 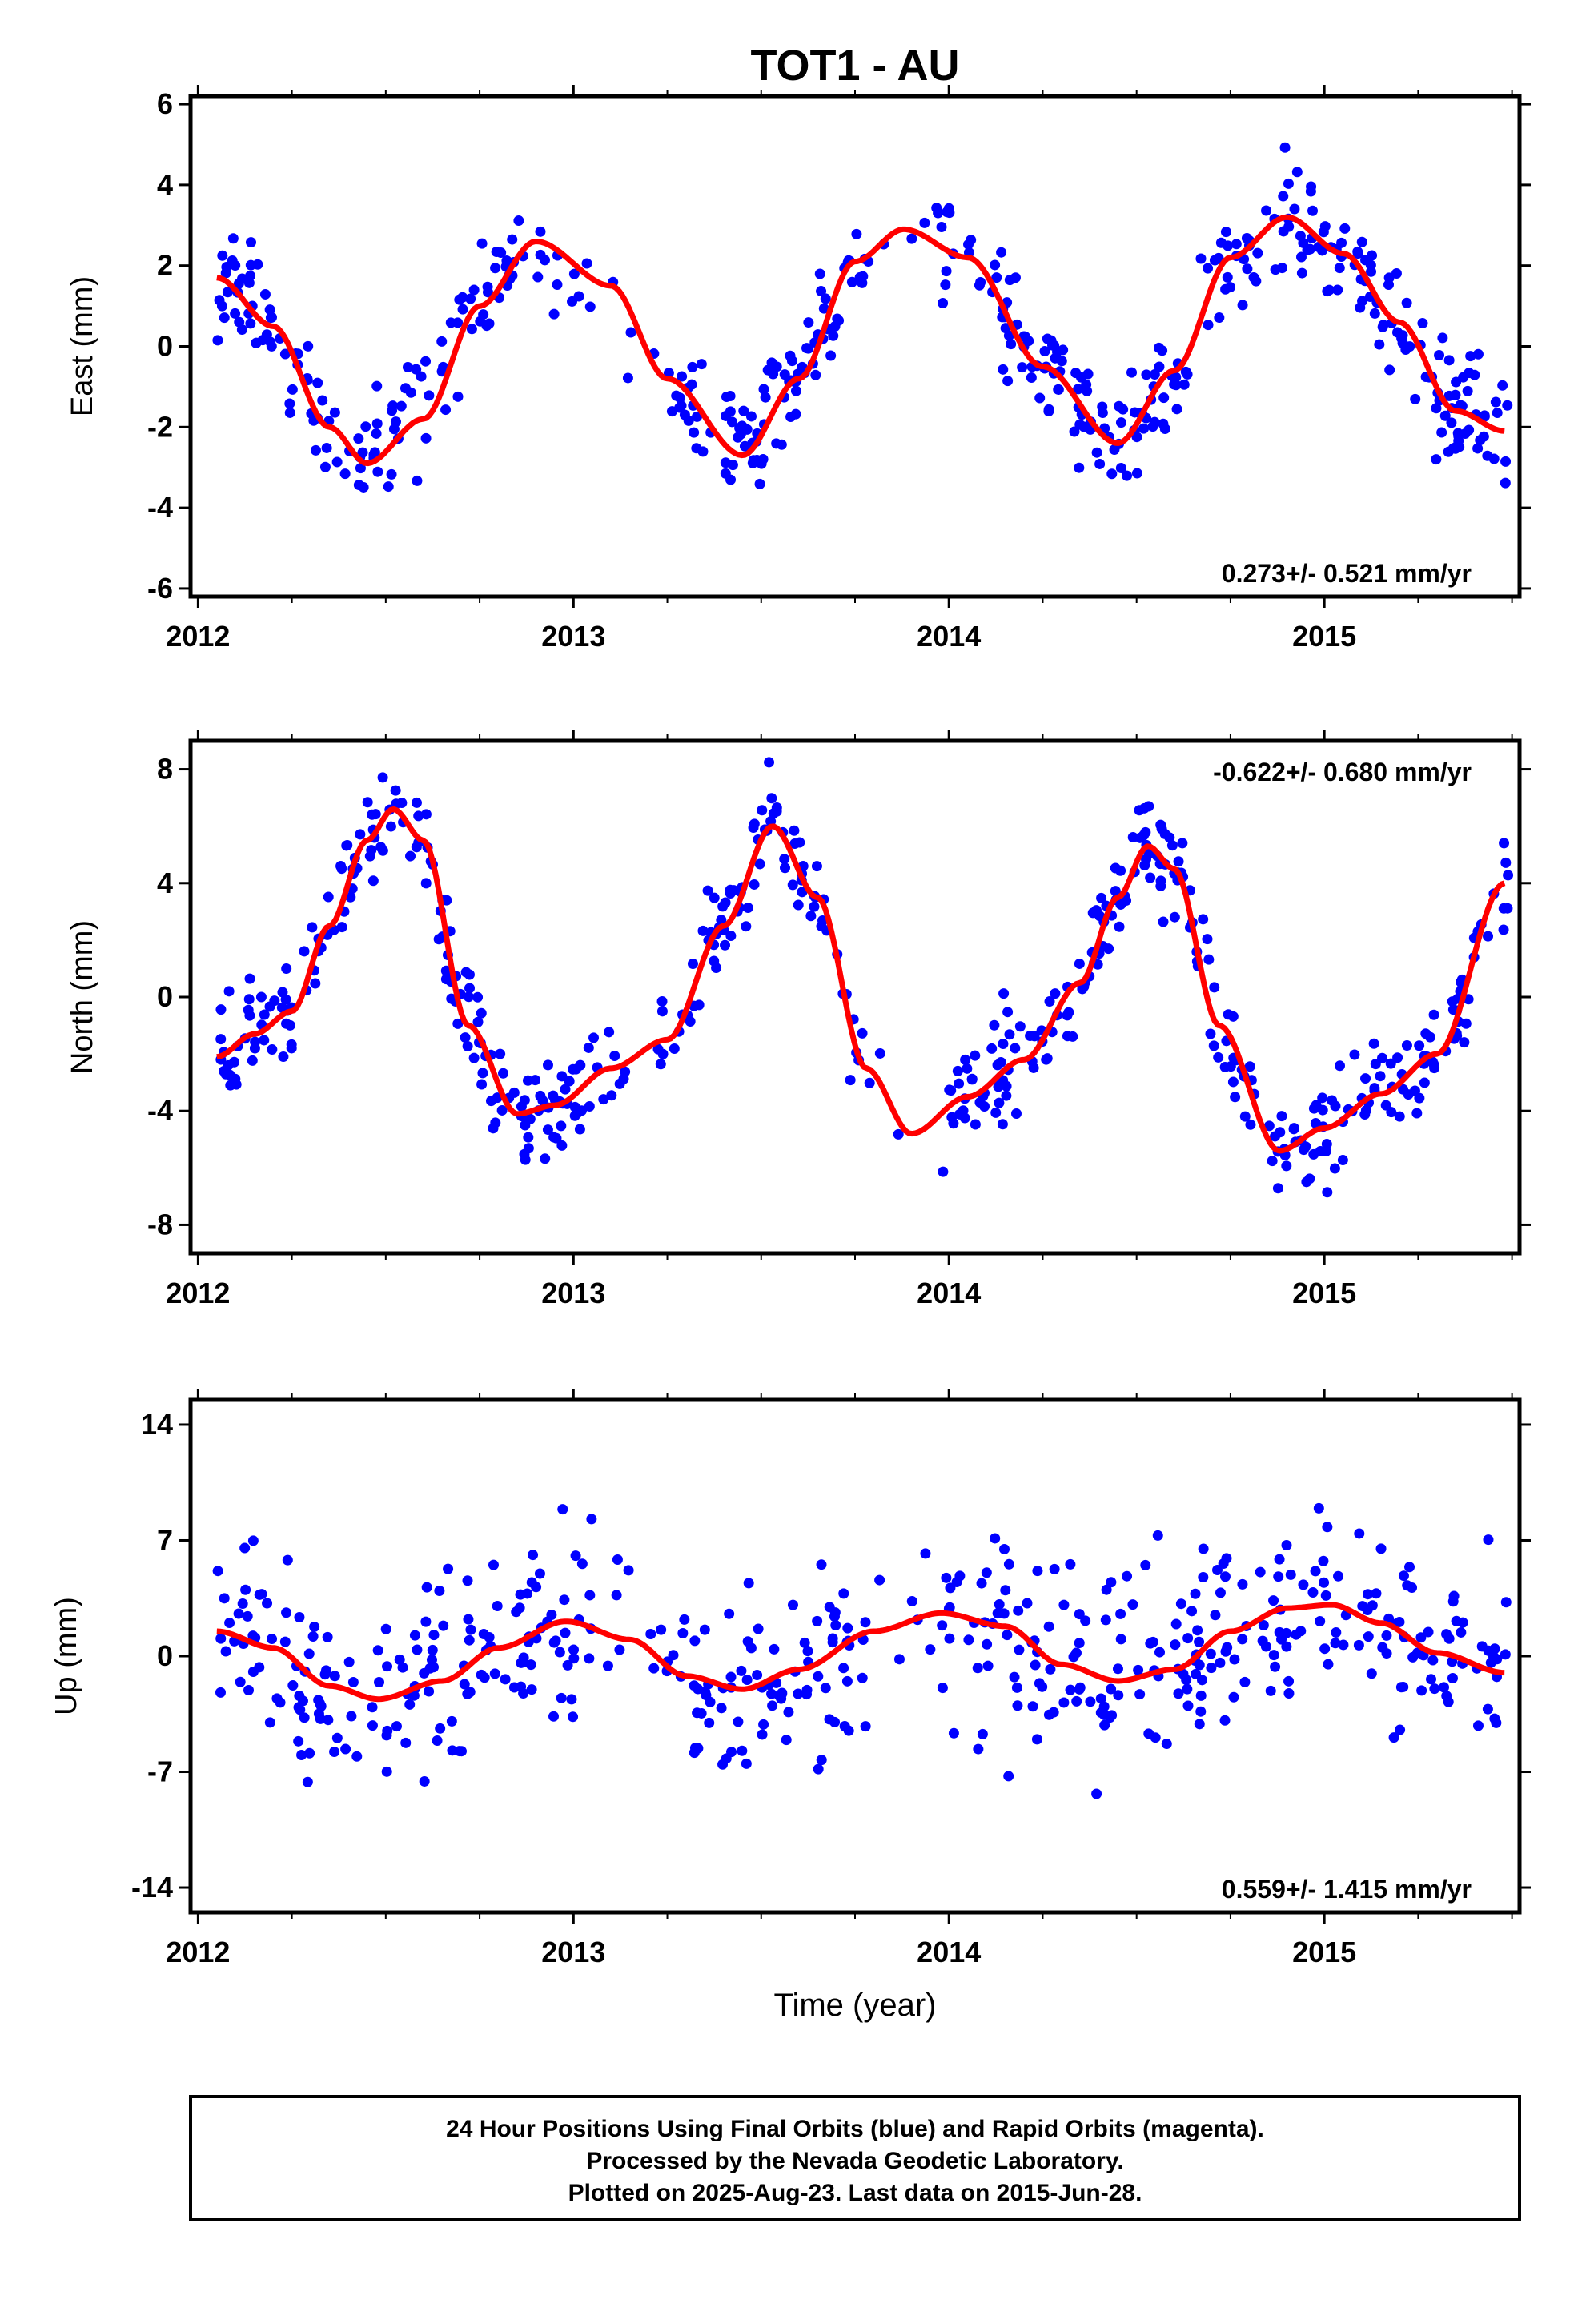 I want to click on y-tick-label: 6, so click(x=165, y=103).